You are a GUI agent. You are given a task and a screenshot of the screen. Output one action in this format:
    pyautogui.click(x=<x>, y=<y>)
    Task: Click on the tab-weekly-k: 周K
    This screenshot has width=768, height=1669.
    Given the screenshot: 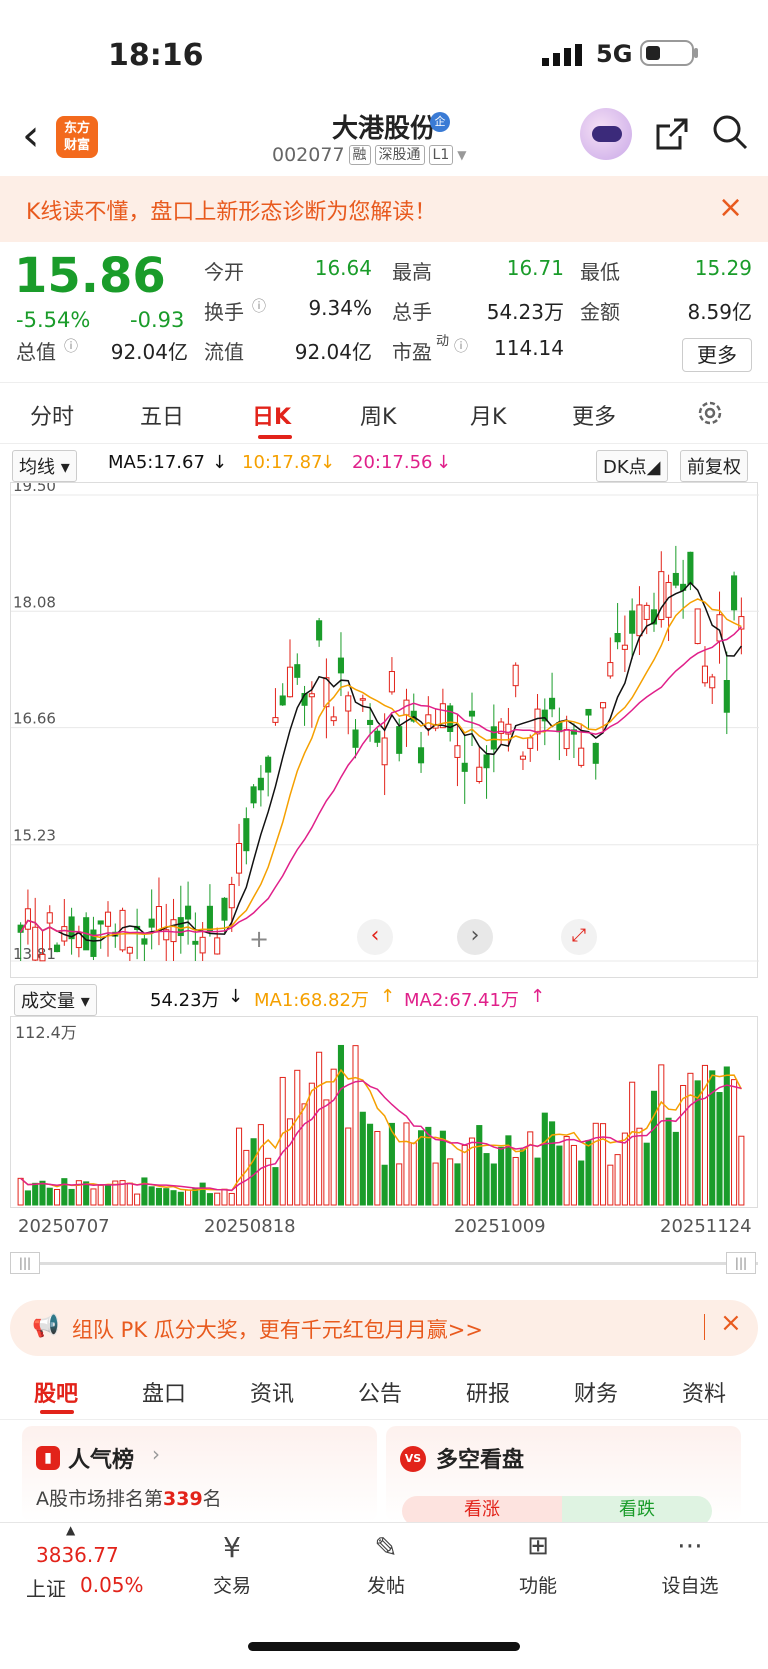 What is the action you would take?
    pyautogui.click(x=378, y=417)
    